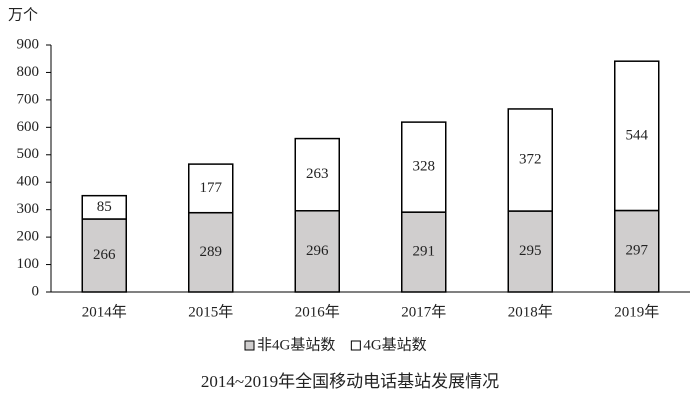  I want to click on data-label: 544, so click(637, 135).